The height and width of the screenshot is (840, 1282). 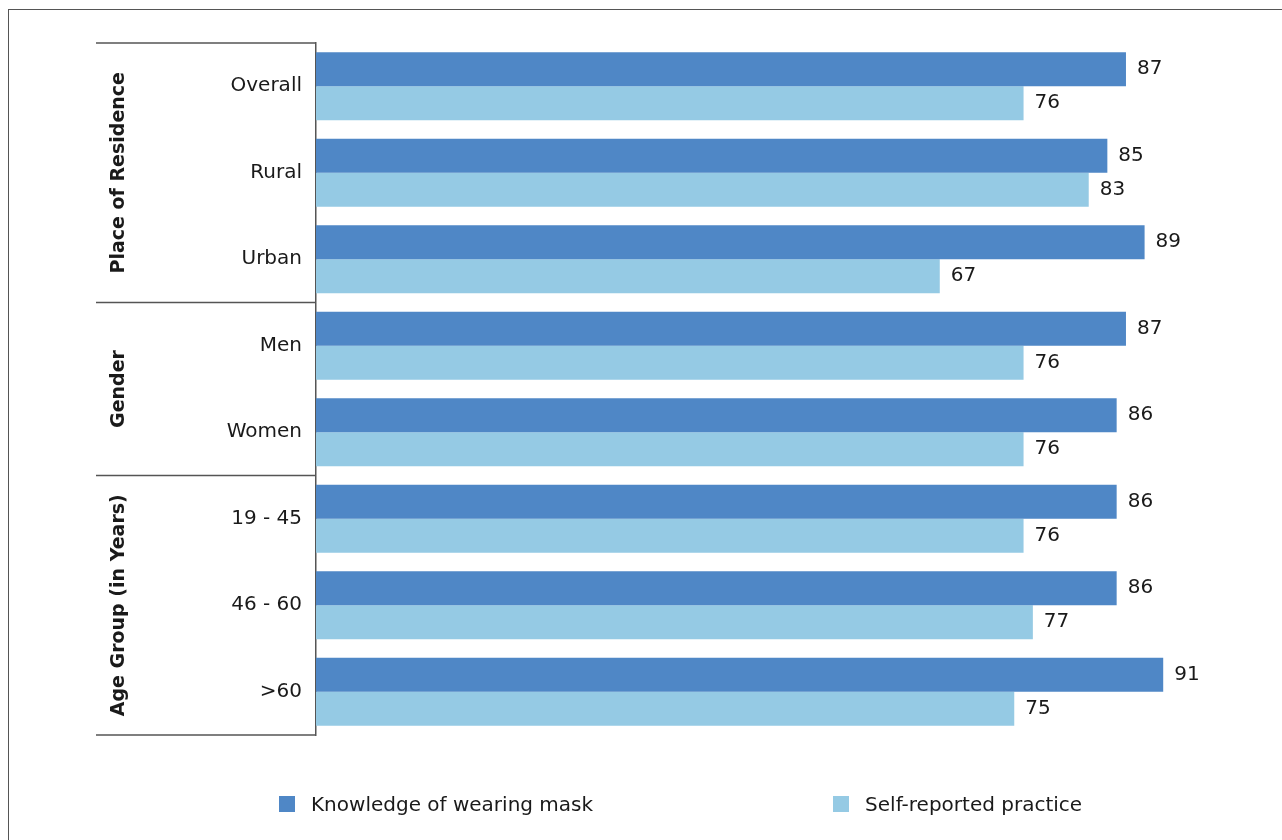 What do you see at coordinates (452, 804) in the screenshot?
I see `legend-label: Knowledge of wearing mask` at bounding box center [452, 804].